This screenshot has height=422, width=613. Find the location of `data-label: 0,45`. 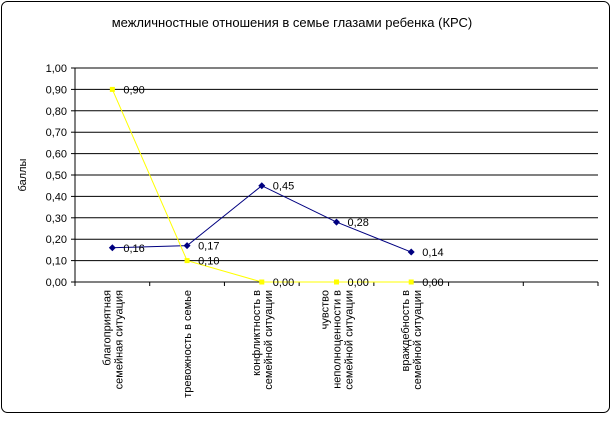

data-label: 0,45 is located at coordinates (283, 187).